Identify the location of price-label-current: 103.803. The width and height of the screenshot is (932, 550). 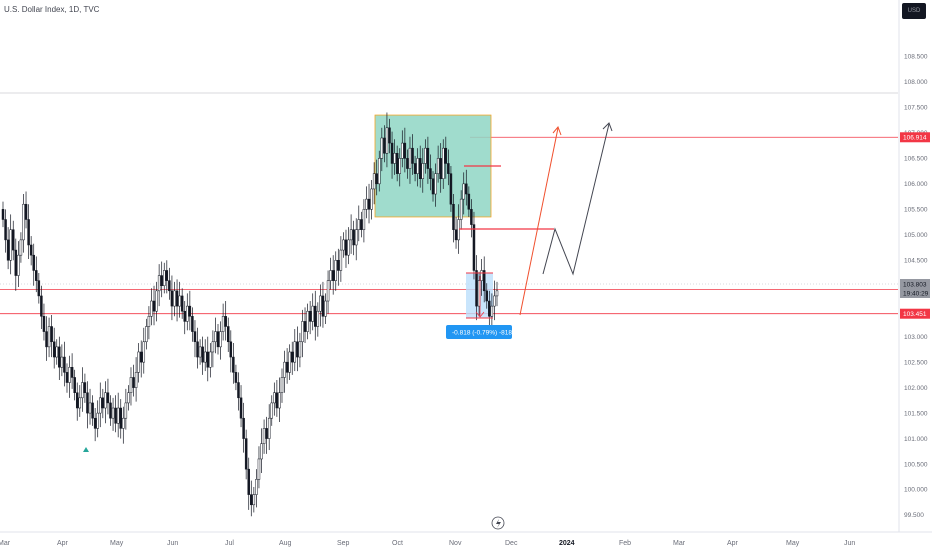
(915, 284).